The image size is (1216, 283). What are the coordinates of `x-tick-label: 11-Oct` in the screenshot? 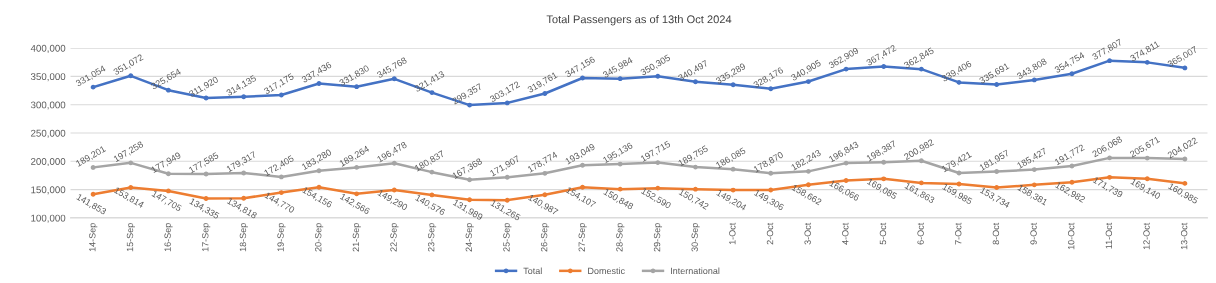 It's located at (1109, 235).